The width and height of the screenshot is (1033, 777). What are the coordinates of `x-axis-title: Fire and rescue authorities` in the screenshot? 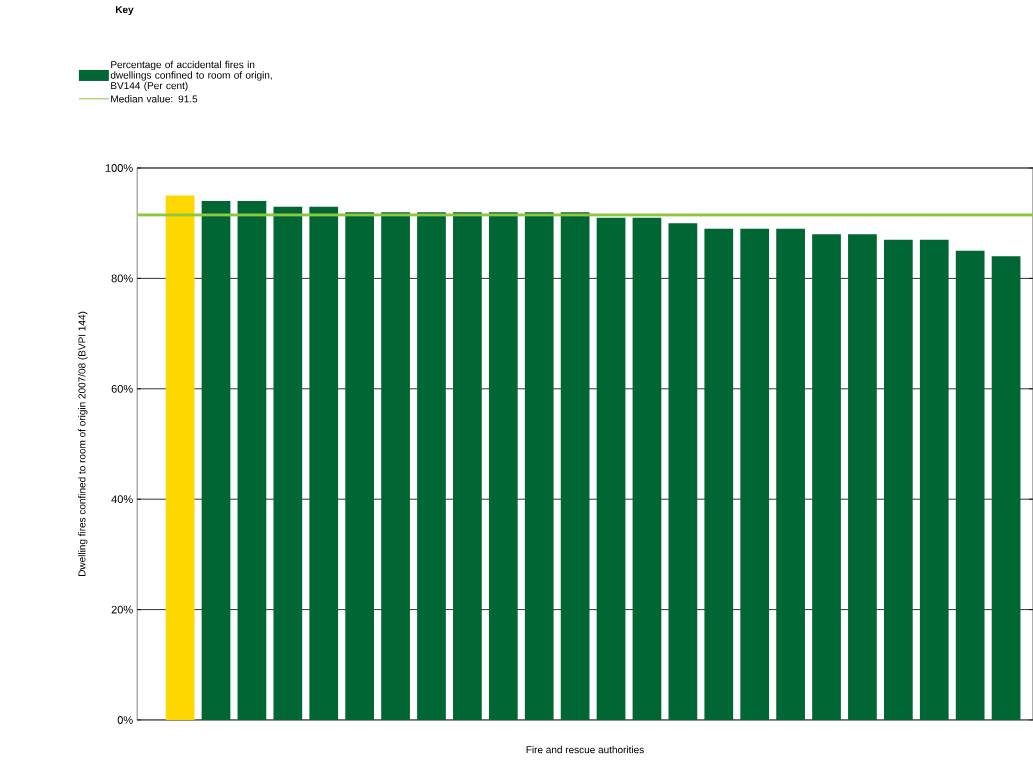 It's located at (585, 749).